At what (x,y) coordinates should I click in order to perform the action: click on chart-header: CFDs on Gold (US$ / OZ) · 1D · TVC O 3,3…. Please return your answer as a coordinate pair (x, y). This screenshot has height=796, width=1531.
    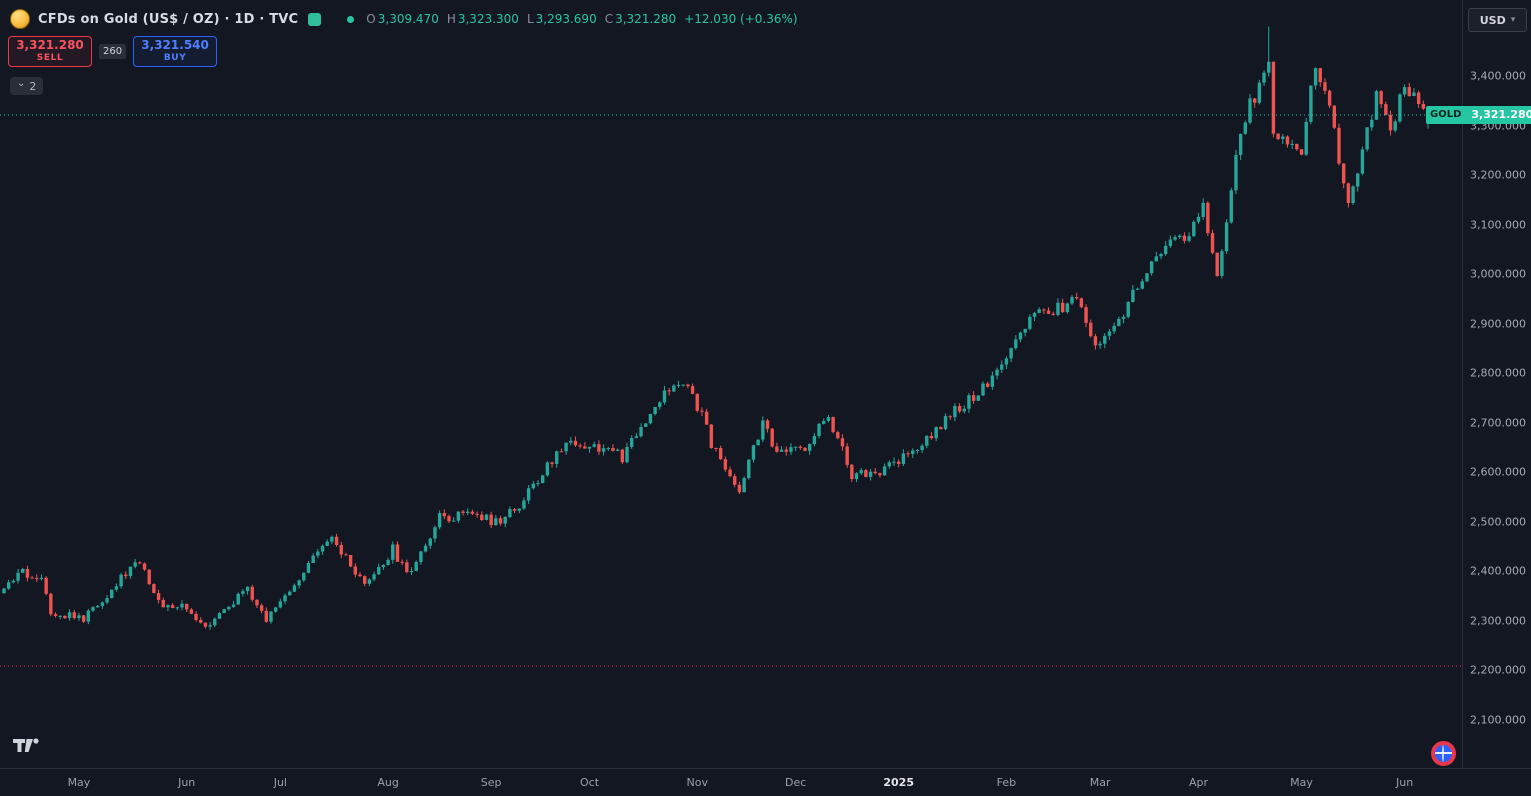
    Looking at the image, I should click on (404, 19).